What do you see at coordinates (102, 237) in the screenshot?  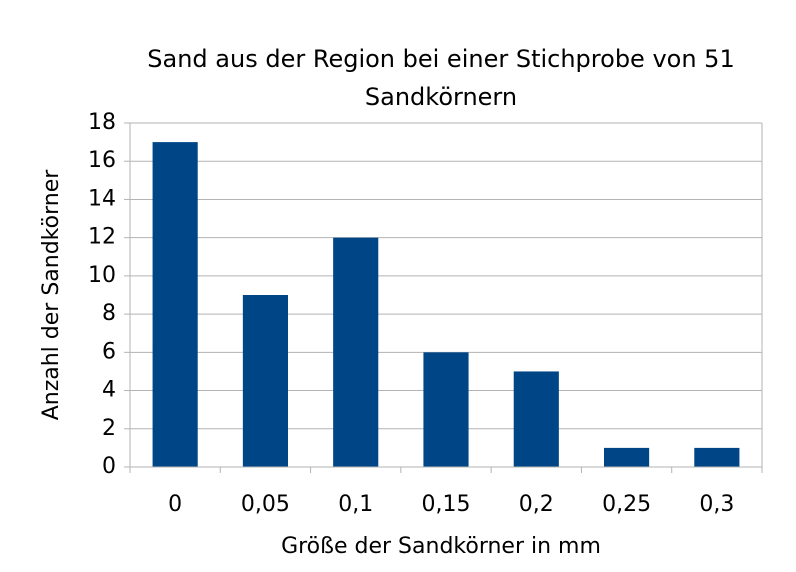 I see `y-tick-label: 12` at bounding box center [102, 237].